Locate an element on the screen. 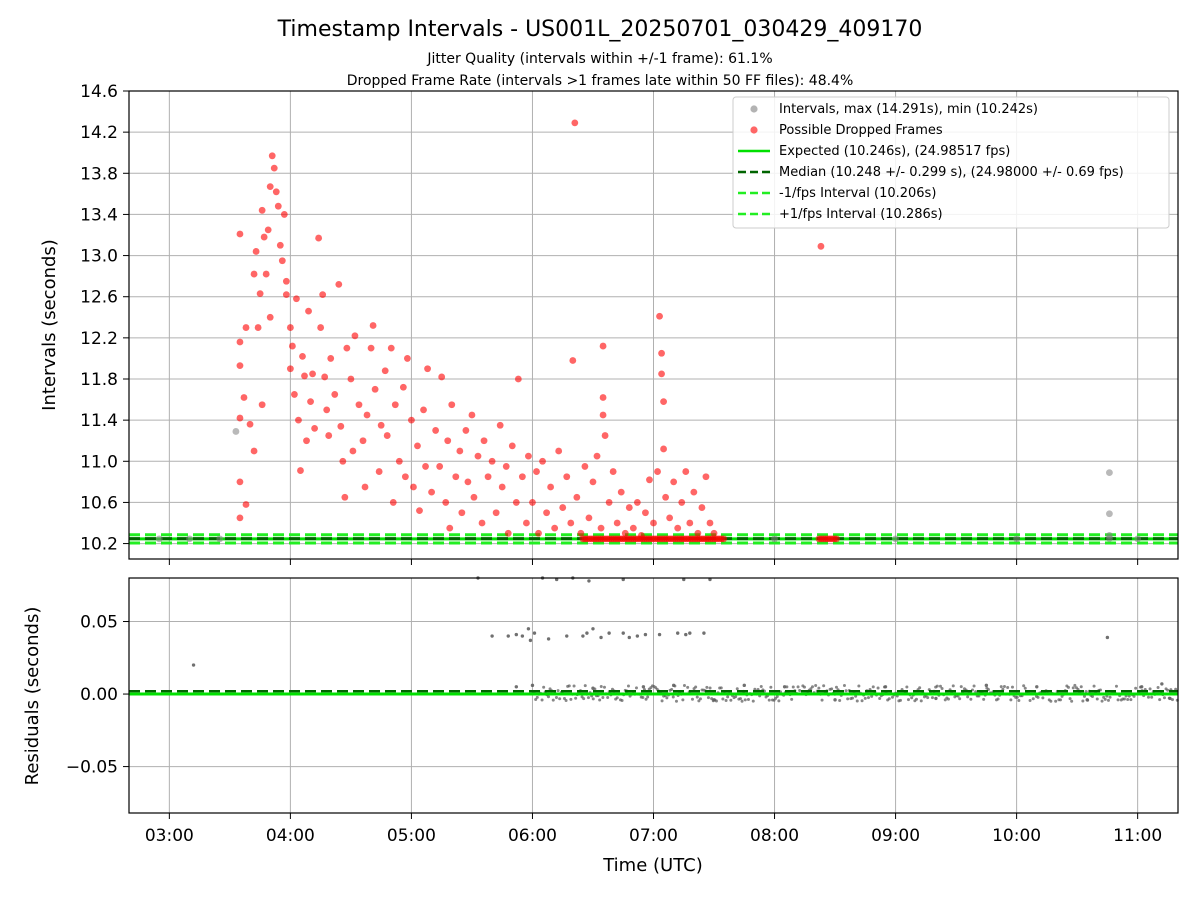 This screenshot has height=904, width=1200. legend-label-plus: +1/fps Interval (10.286s) is located at coordinates (861, 214).